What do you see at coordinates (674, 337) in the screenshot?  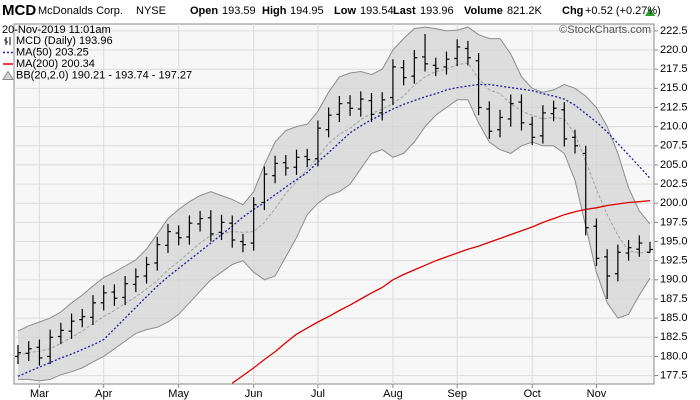 I see `y-tick-label: 182.5` at bounding box center [674, 337].